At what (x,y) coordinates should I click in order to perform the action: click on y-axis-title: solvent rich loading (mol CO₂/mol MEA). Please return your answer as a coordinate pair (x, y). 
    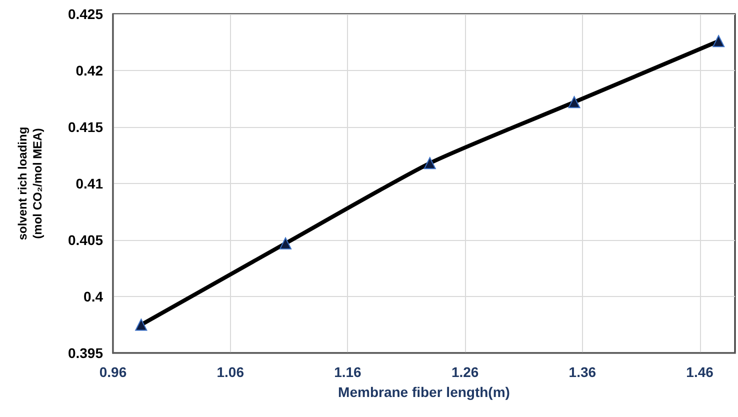
    Looking at the image, I should click on (30, 183).